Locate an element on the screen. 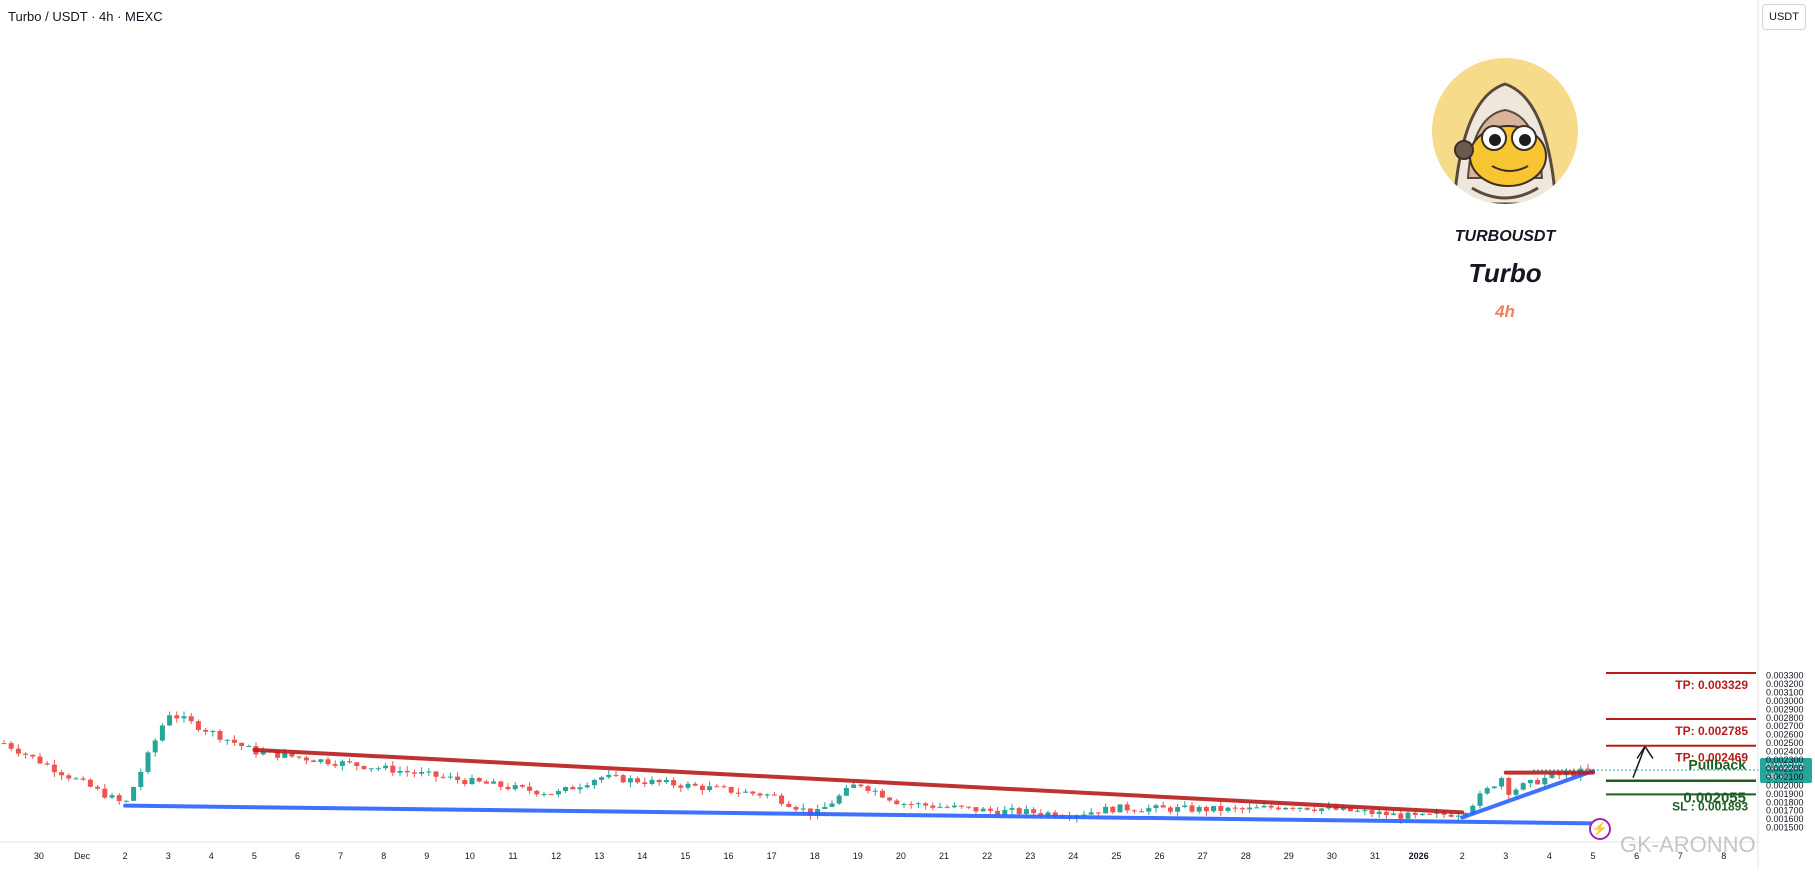 The width and height of the screenshot is (1815, 873). time-tick-label: 6 is located at coordinates (297, 856).